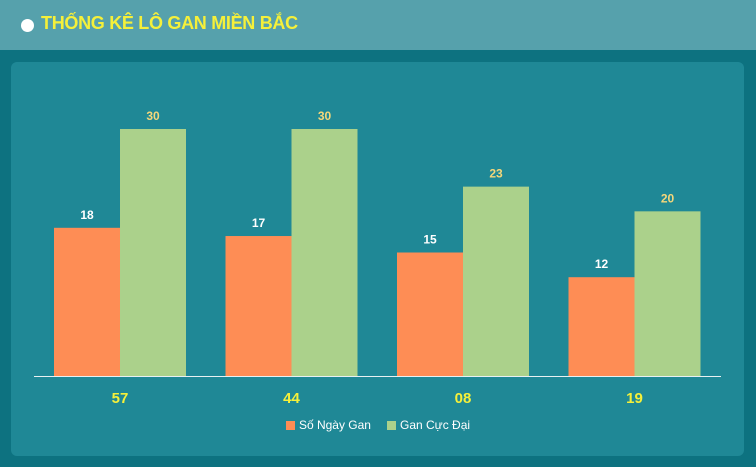 The width and height of the screenshot is (756, 467). Describe the element at coordinates (259, 223) in the screenshot. I see `data-label: 17` at that location.